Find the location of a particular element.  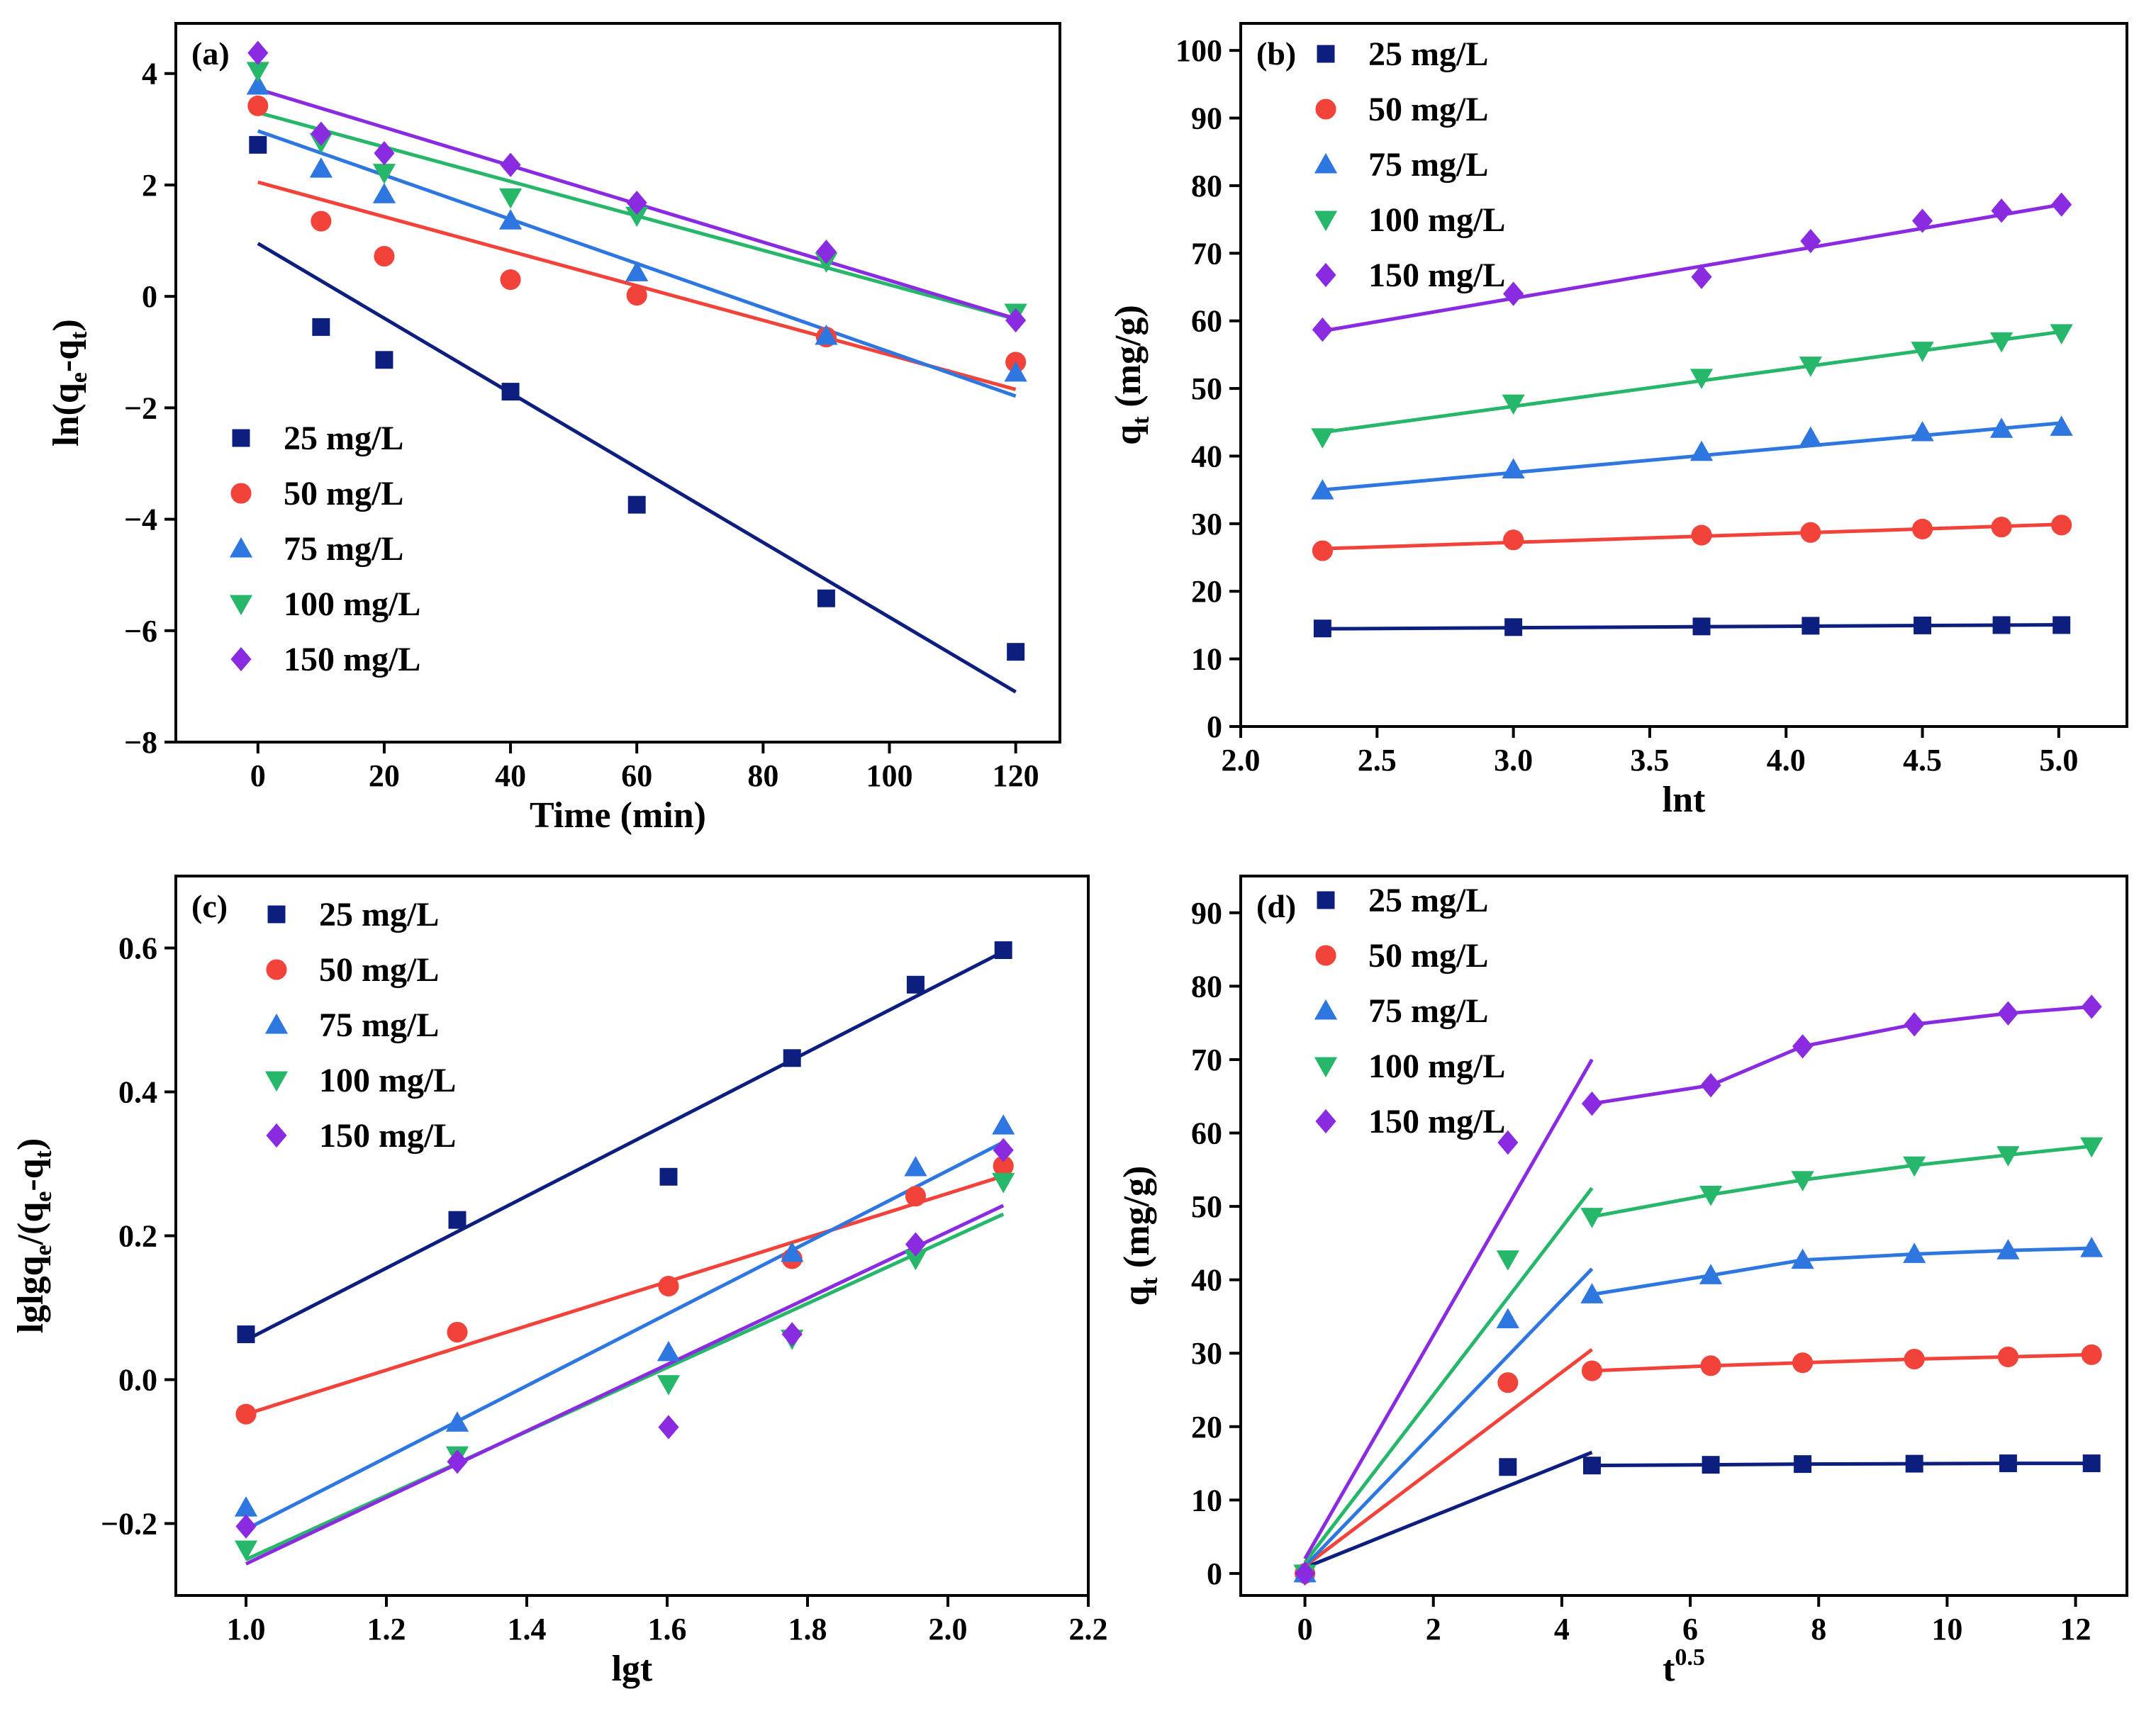

y-tick-label: 0.4 is located at coordinates (137, 1092).